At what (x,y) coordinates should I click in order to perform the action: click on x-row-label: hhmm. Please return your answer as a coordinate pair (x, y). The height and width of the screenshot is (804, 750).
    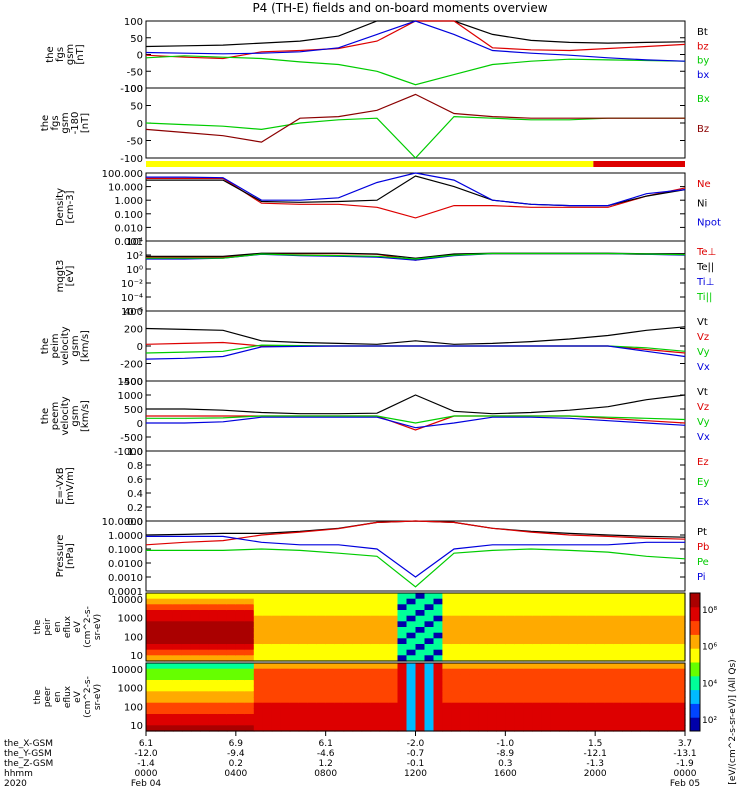
    Looking at the image, I should click on (18, 774).